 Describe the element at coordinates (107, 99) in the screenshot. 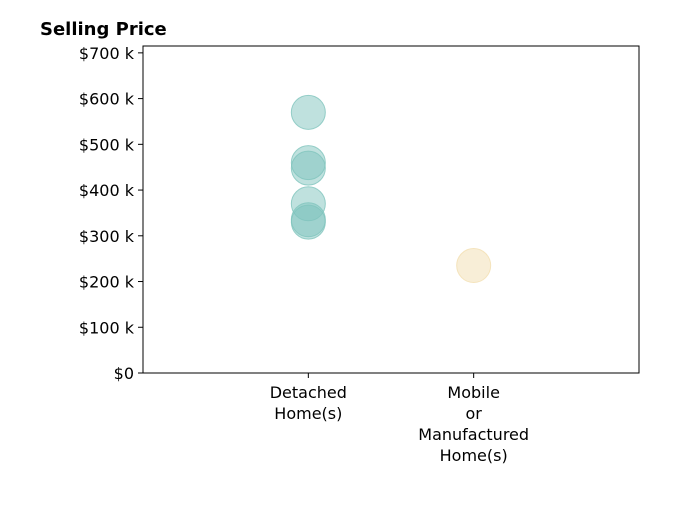

I see `y-tick-label: $600 k` at that location.